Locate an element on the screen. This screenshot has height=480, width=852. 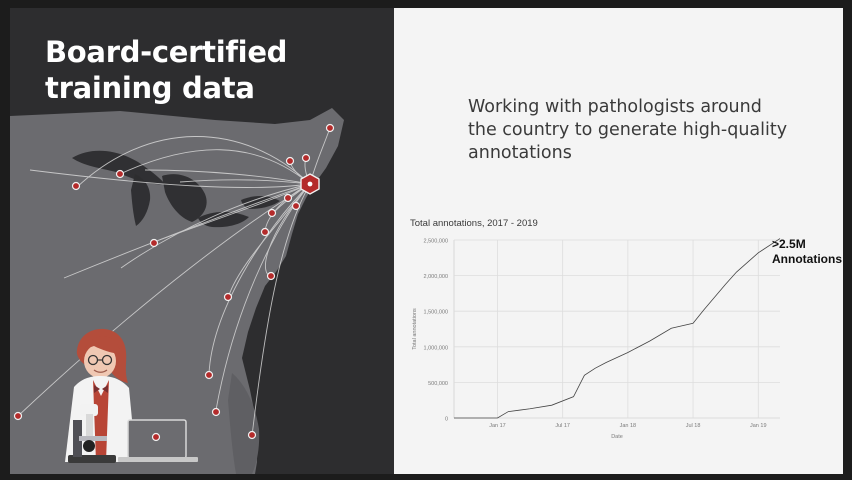
callout-line-1: >2.5M is located at coordinates (789, 244).